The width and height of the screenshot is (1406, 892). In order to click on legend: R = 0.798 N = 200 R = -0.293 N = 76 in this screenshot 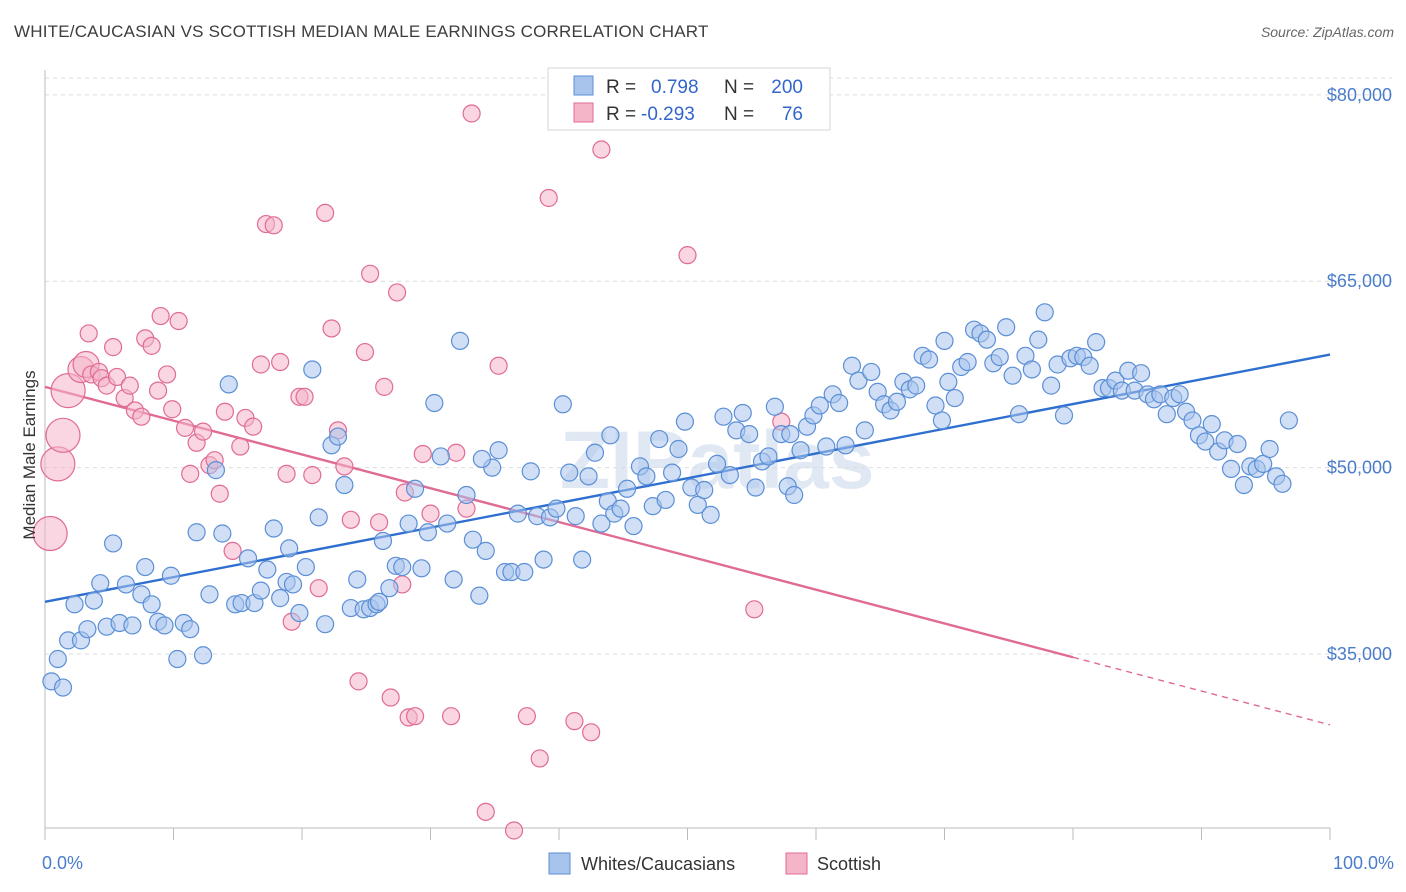, I will do `click(689, 99)`.